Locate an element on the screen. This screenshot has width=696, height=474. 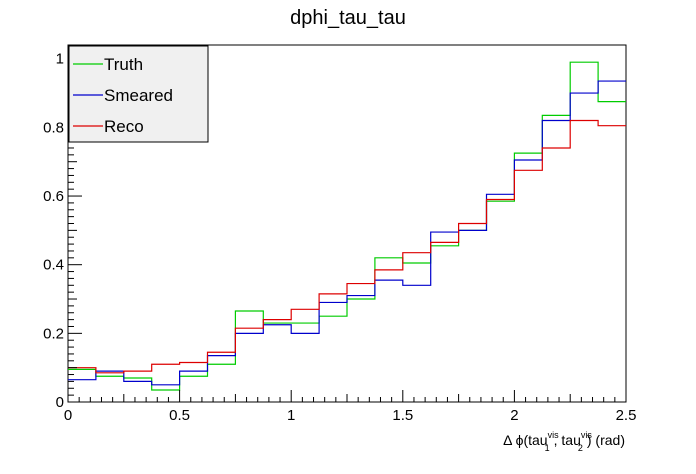
legend: Truth Smeared Reco is located at coordinates (138, 94).